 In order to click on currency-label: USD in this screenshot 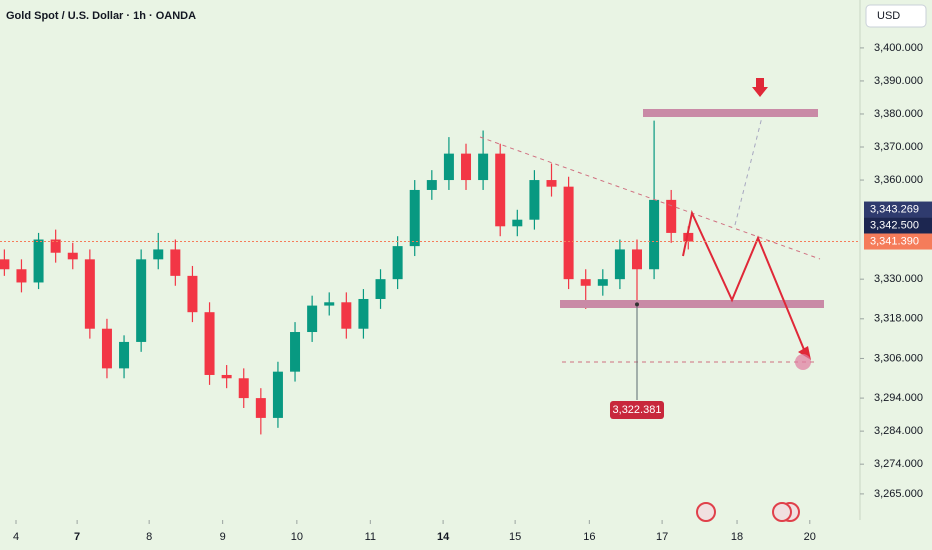, I will do `click(888, 16)`.